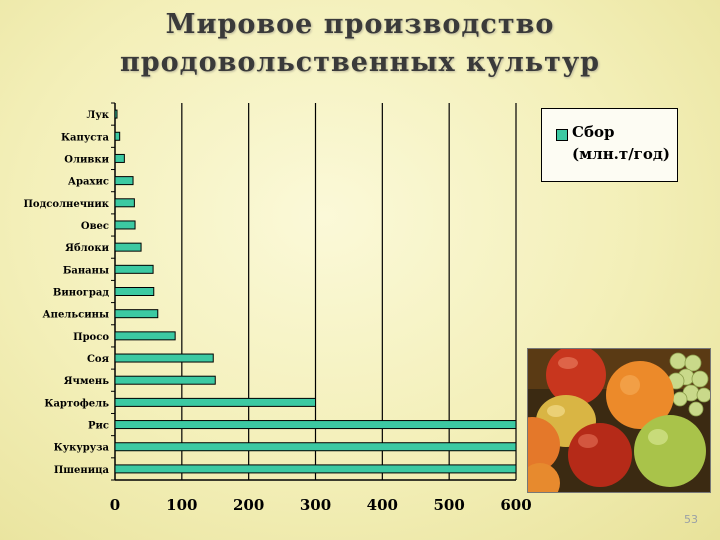 Image resolution: width=720 pixels, height=540 pixels. What do you see at coordinates (115, 505) in the screenshot?
I see `x-tick-label: 0` at bounding box center [115, 505].